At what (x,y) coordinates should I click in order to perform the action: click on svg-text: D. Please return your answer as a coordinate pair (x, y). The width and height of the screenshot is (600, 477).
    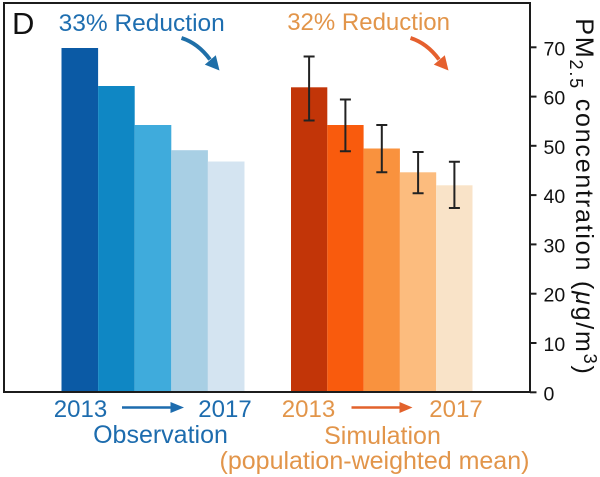
    Looking at the image, I should click on (23, 23).